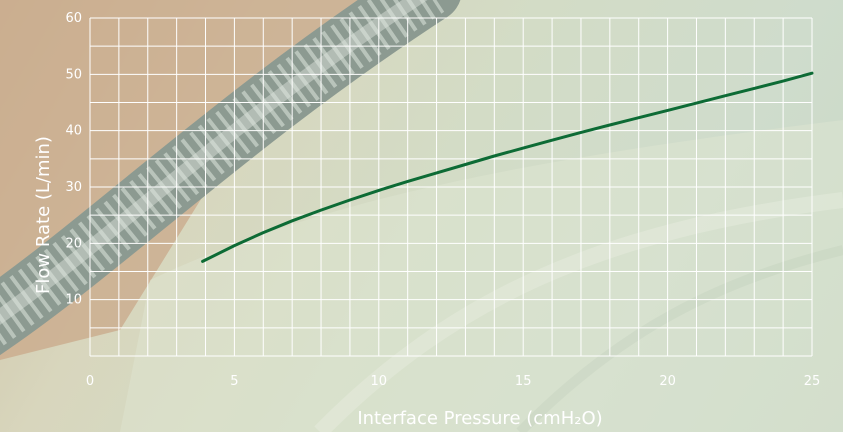 The width and height of the screenshot is (843, 436). What do you see at coordinates (73, 18) in the screenshot?
I see `y-tick-label: 60` at bounding box center [73, 18].